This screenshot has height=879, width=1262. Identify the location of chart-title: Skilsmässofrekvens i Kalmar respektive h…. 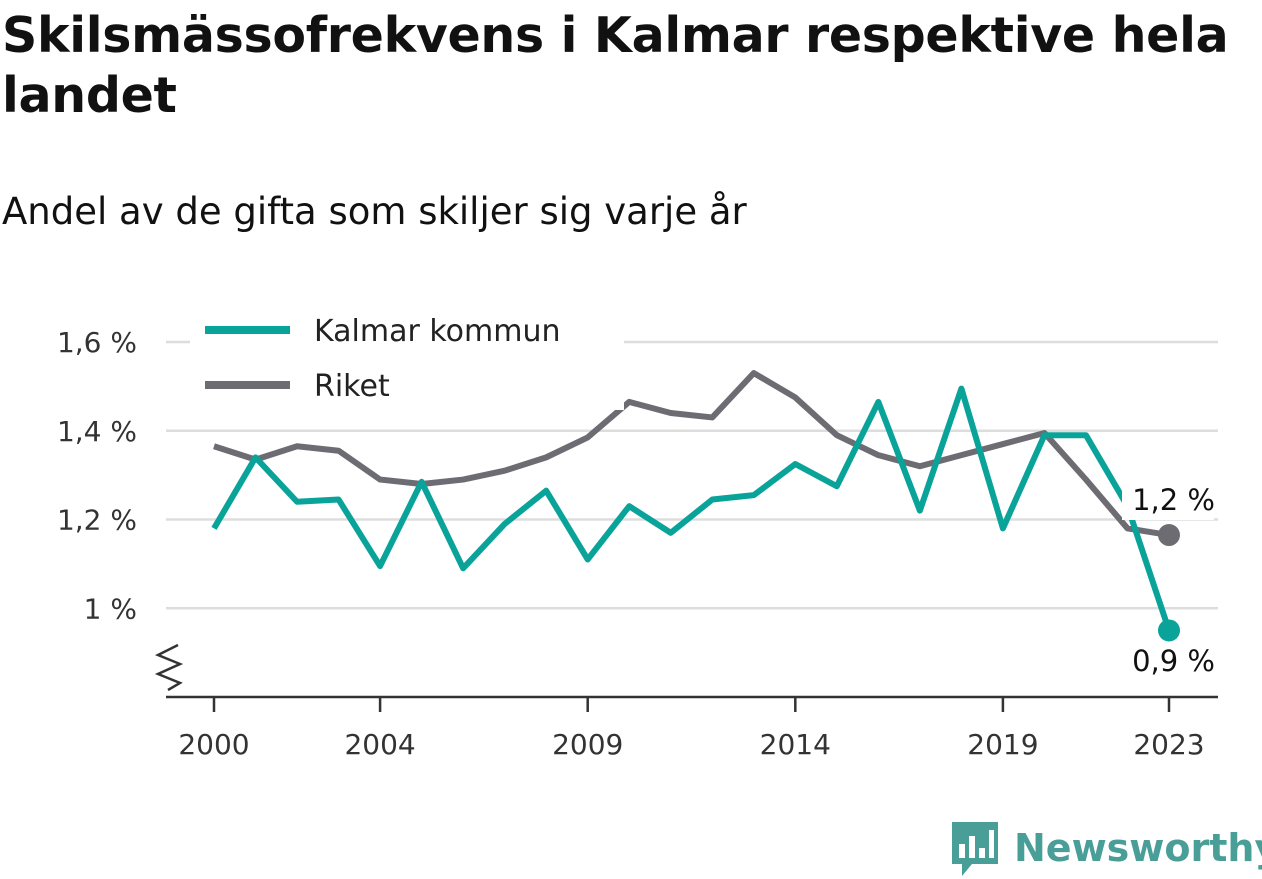
(615, 65).